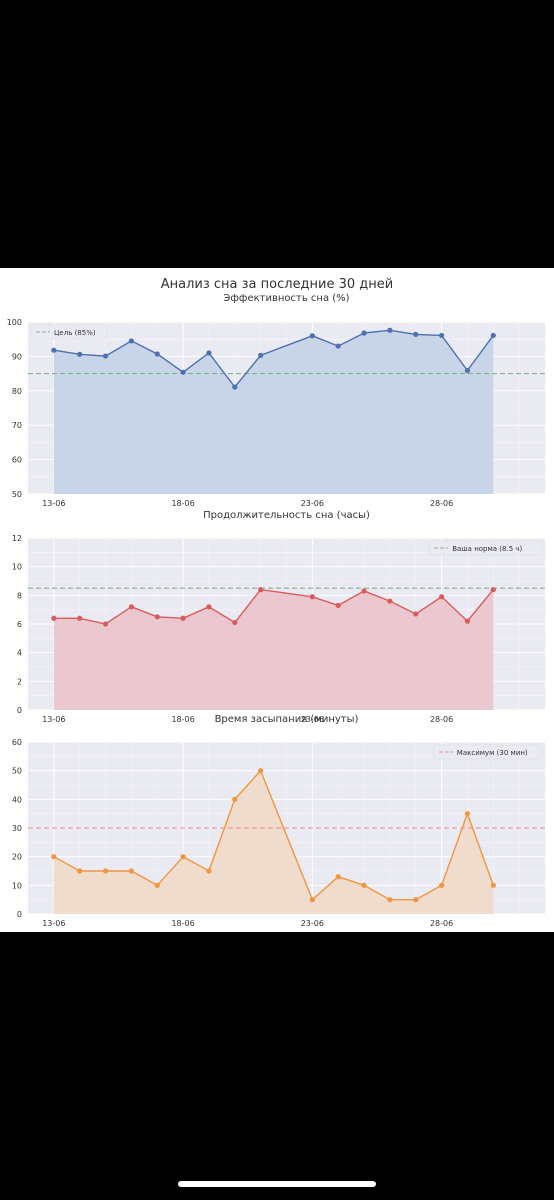 This screenshot has width=554, height=1200. What do you see at coordinates (286, 515) in the screenshot?
I see `chart-title: Продолжительность сна (часы)` at bounding box center [286, 515].